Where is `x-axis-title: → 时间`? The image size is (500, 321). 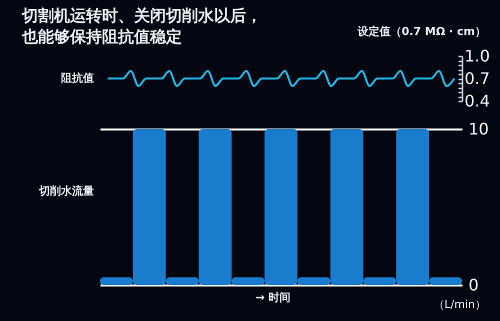 x-axis-title: → 时间 is located at coordinates (273, 297).